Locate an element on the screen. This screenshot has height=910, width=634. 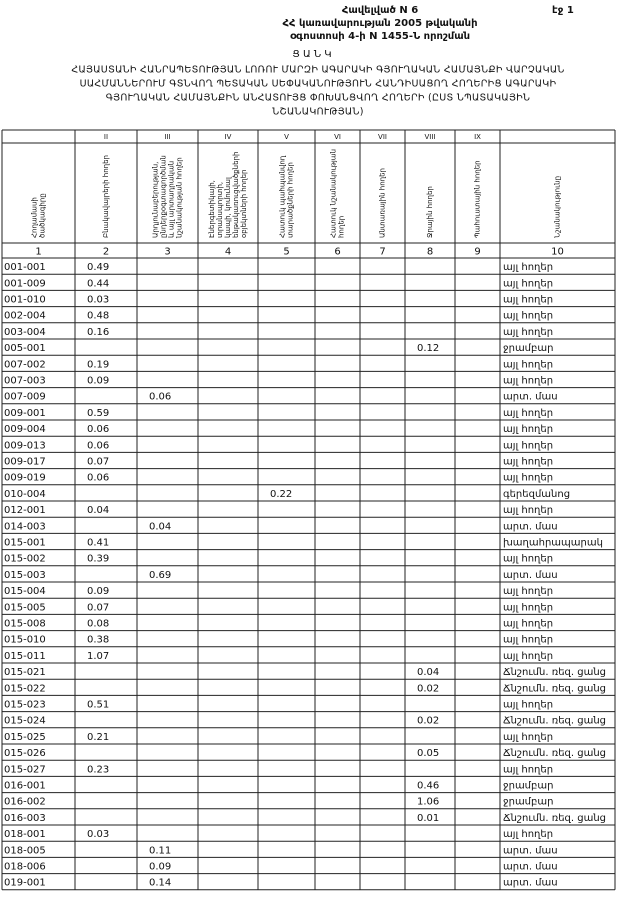
area-value: 0.14 is located at coordinates (160, 883).